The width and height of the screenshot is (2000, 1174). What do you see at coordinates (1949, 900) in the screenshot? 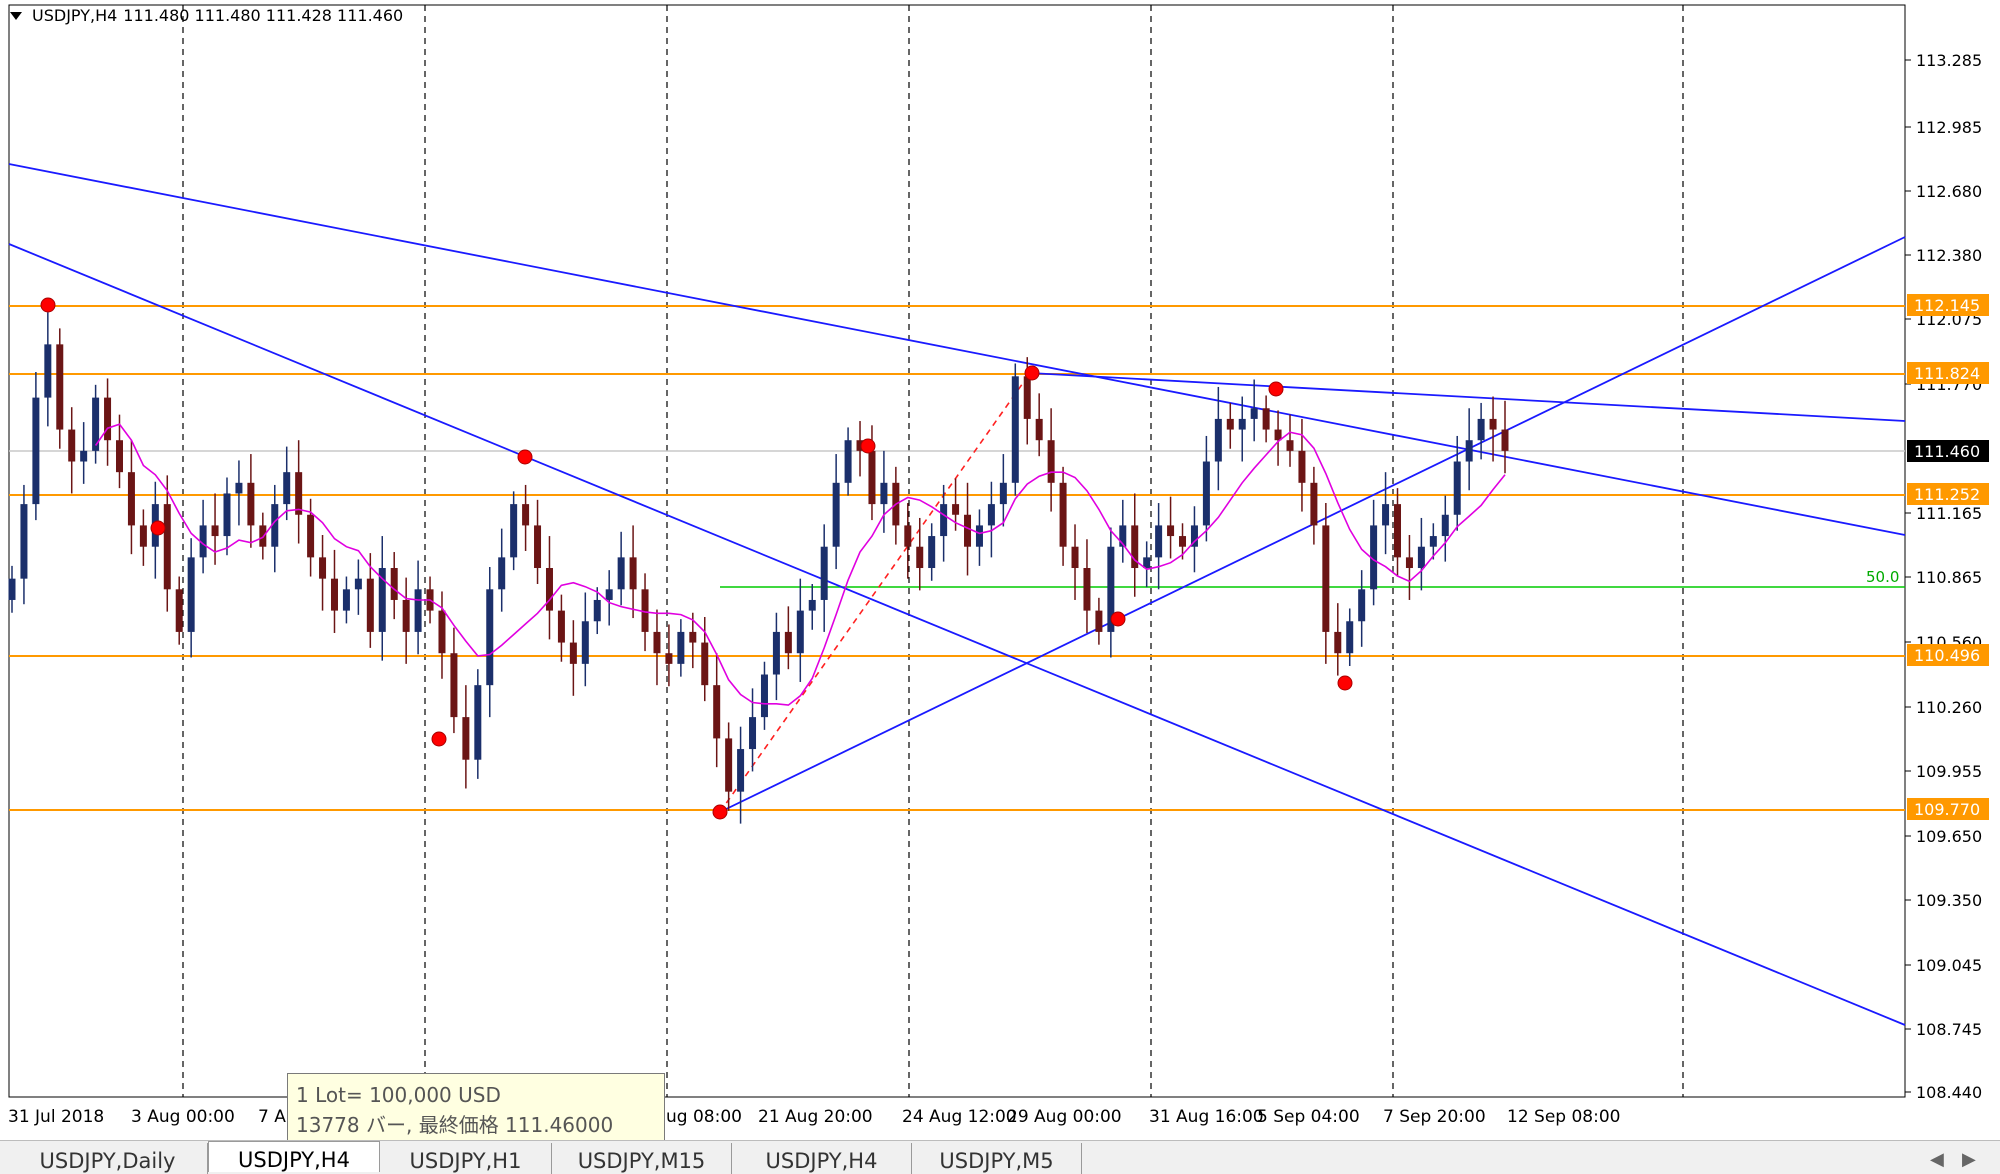
I see `price-tick: 109.350` at bounding box center [1949, 900].